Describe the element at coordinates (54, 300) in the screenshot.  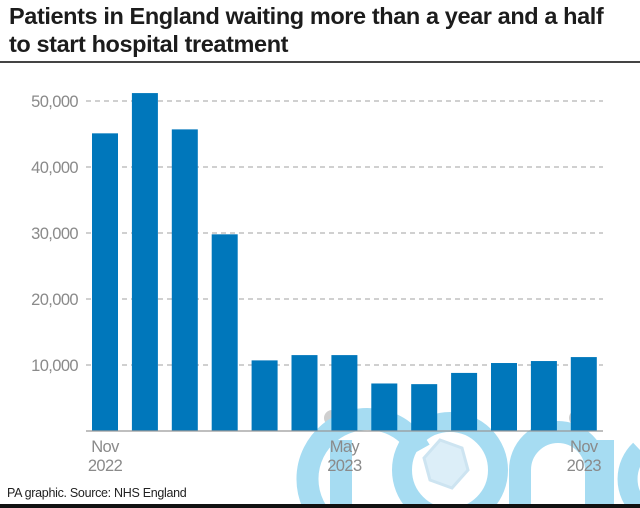
I see `y-tick-label: 20,000` at that location.